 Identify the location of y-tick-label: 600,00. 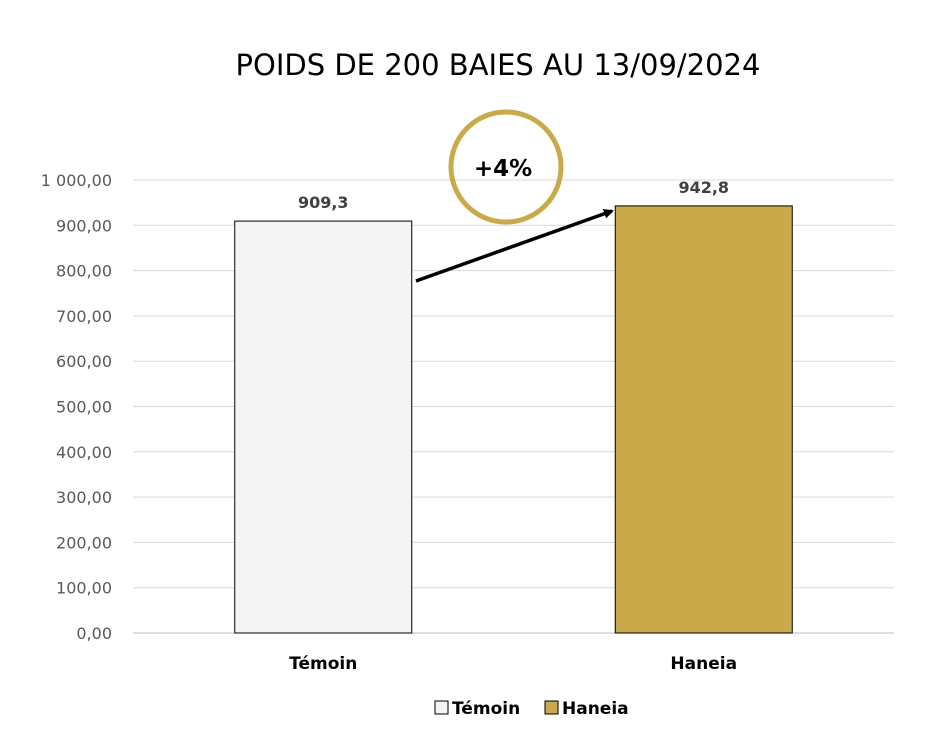
(84, 361).